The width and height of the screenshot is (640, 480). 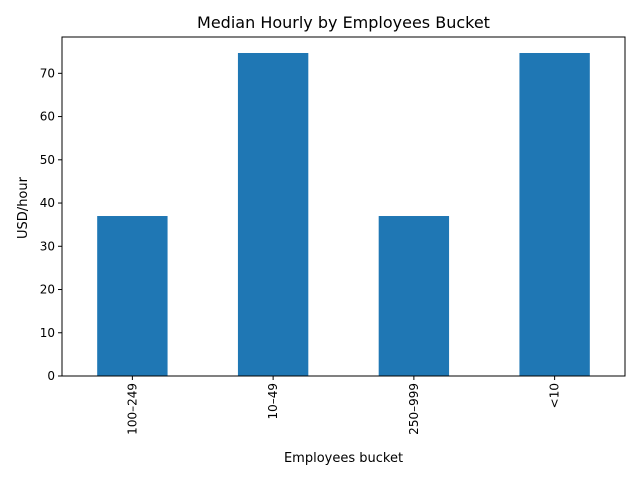 I want to click on y-tick-label-0: 0, so click(x=51, y=376).